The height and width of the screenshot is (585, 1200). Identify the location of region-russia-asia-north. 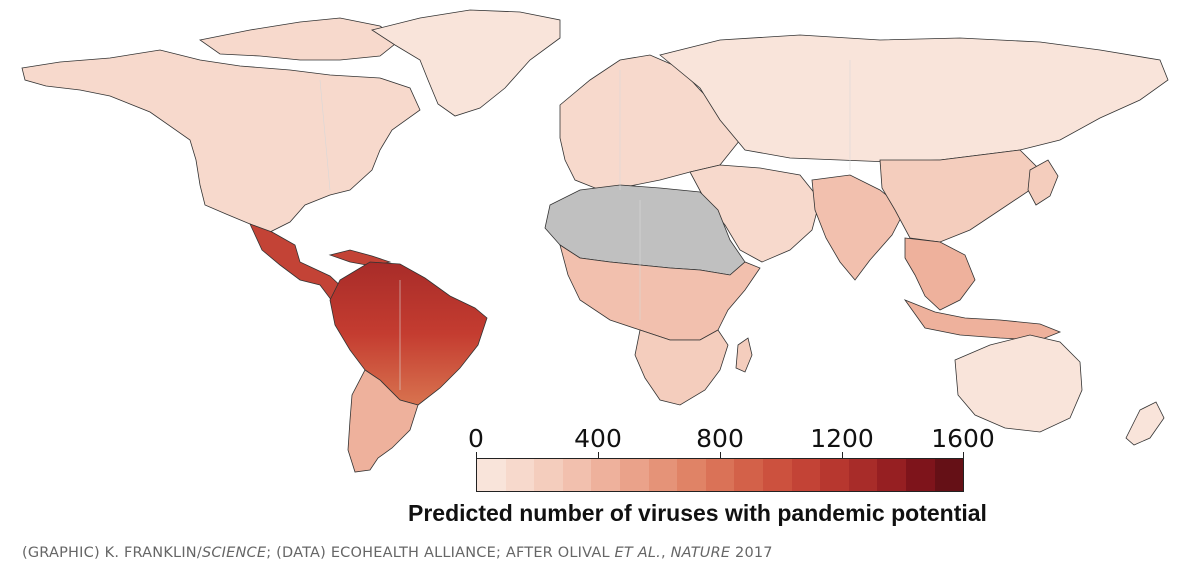
(914, 98).